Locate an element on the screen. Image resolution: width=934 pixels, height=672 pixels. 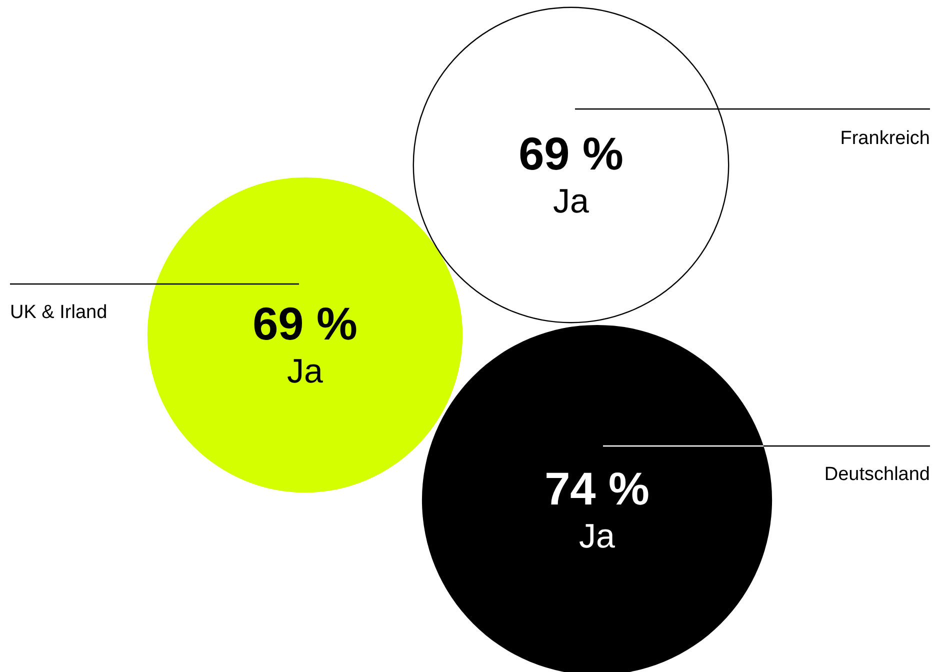
category-label: UK & Irland is located at coordinates (59, 313).